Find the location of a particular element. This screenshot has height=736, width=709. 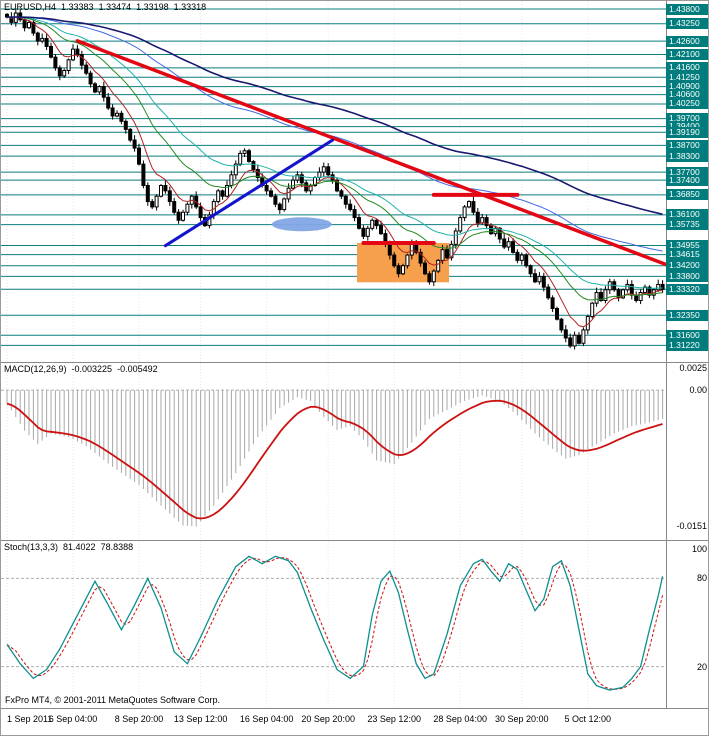

price-label: 1.37400 is located at coordinates (687, 180).